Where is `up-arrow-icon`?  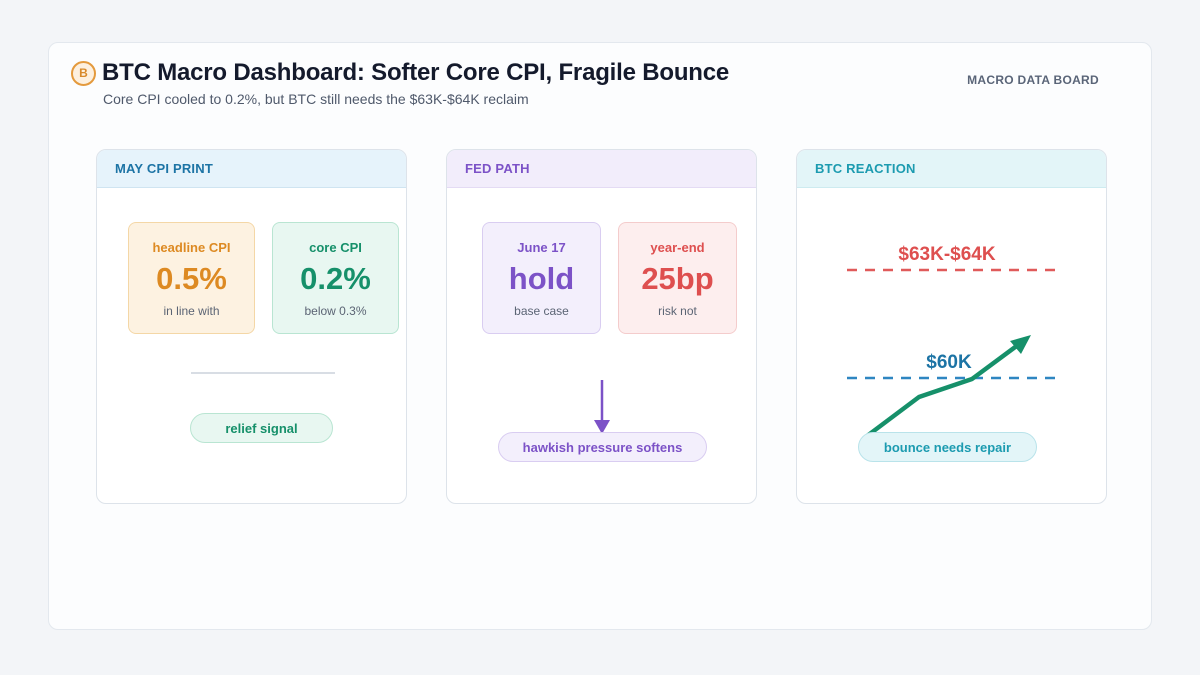
up-arrow-icon is located at coordinates (1020, 344).